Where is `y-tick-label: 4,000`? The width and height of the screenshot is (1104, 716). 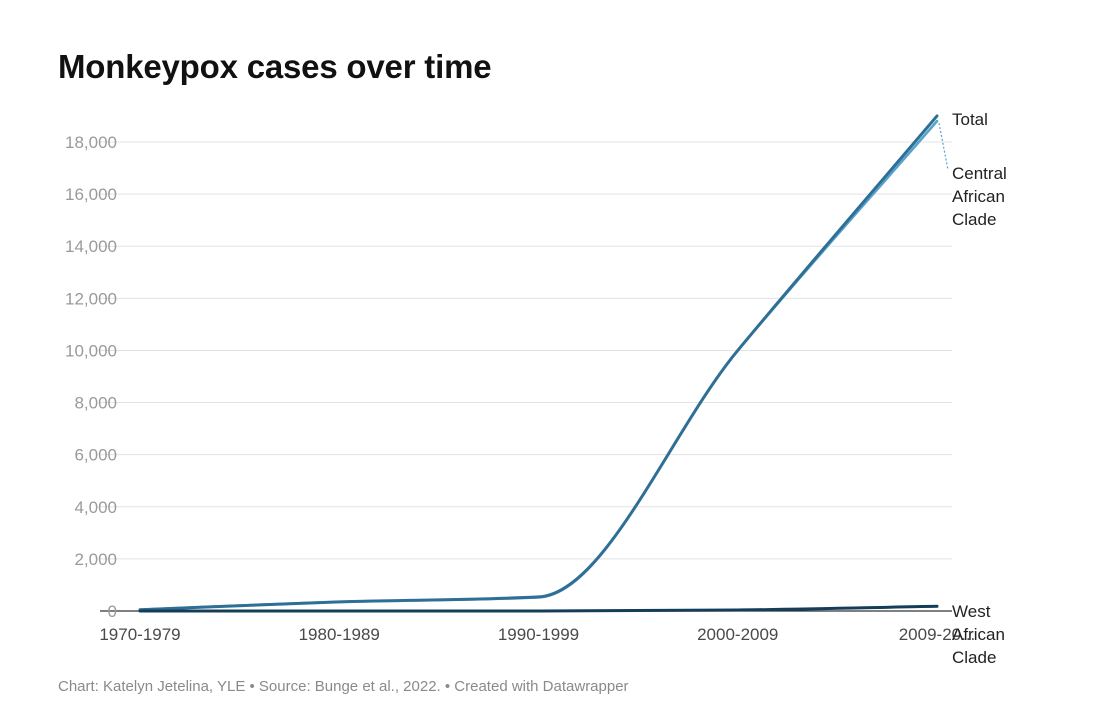 y-tick-label: 4,000 is located at coordinates (95, 507).